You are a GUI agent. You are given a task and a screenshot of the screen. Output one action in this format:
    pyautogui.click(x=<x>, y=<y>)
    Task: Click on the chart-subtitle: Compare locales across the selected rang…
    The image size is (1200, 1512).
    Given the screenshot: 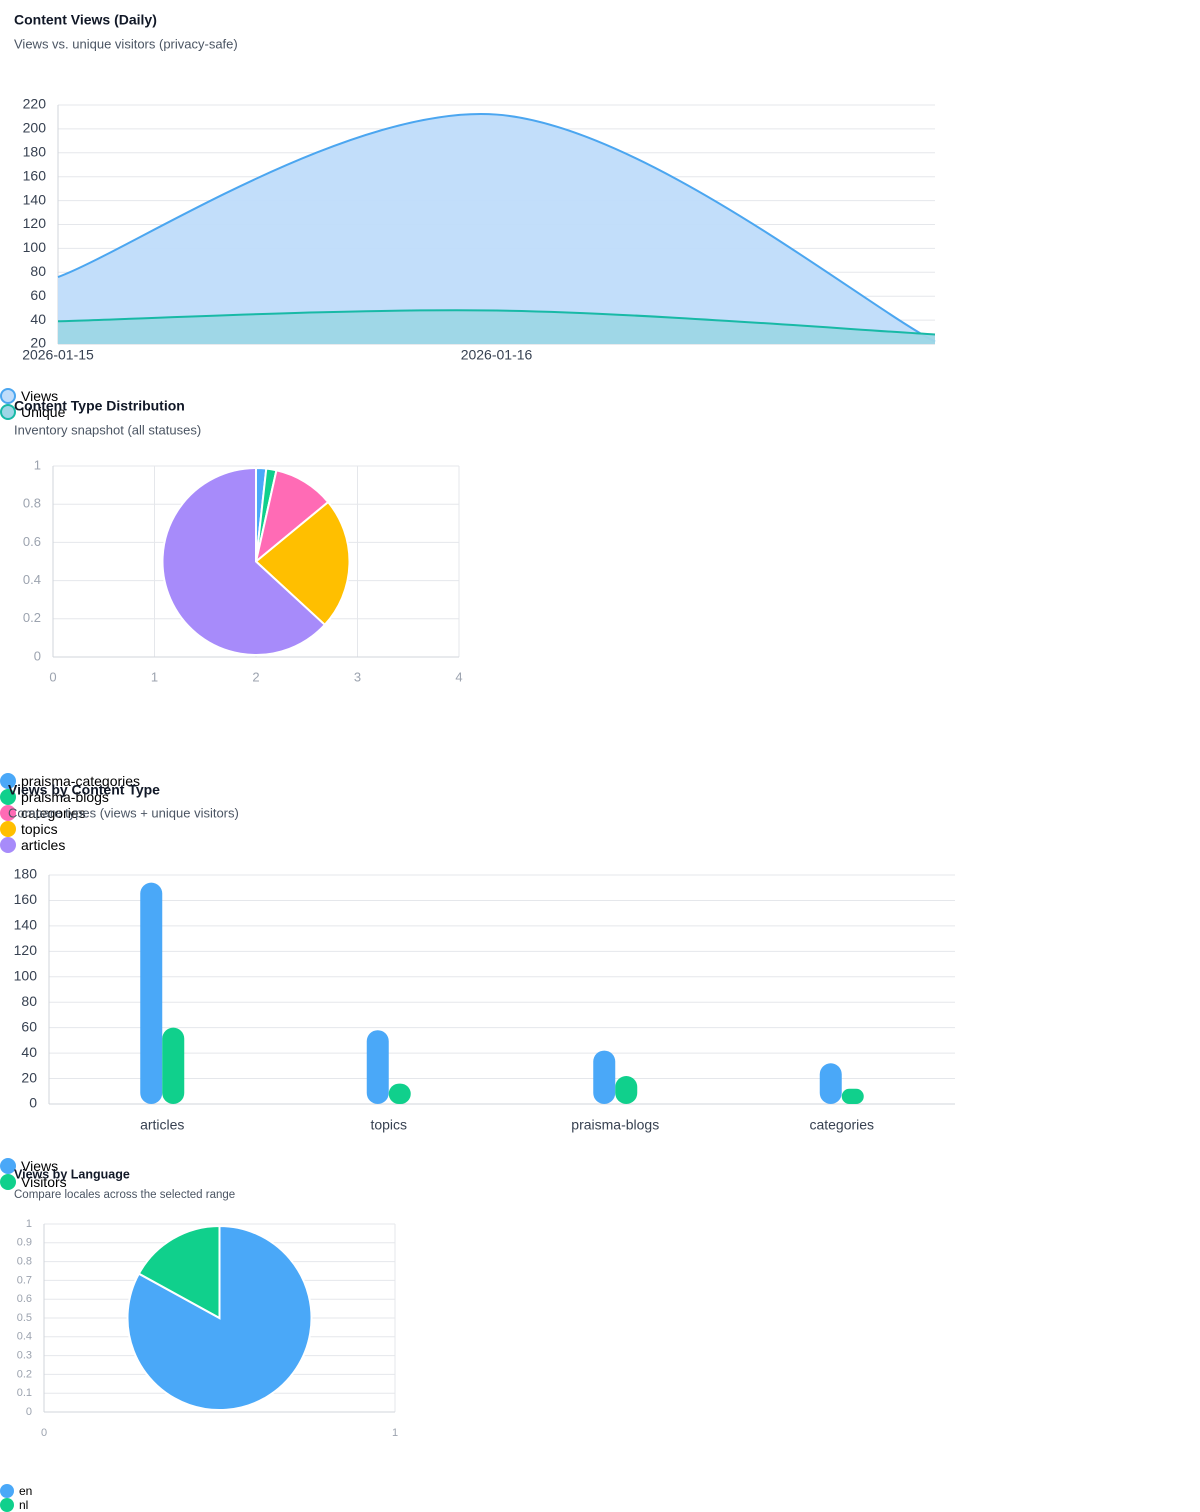 What is the action you would take?
    pyautogui.click(x=124, y=1195)
    